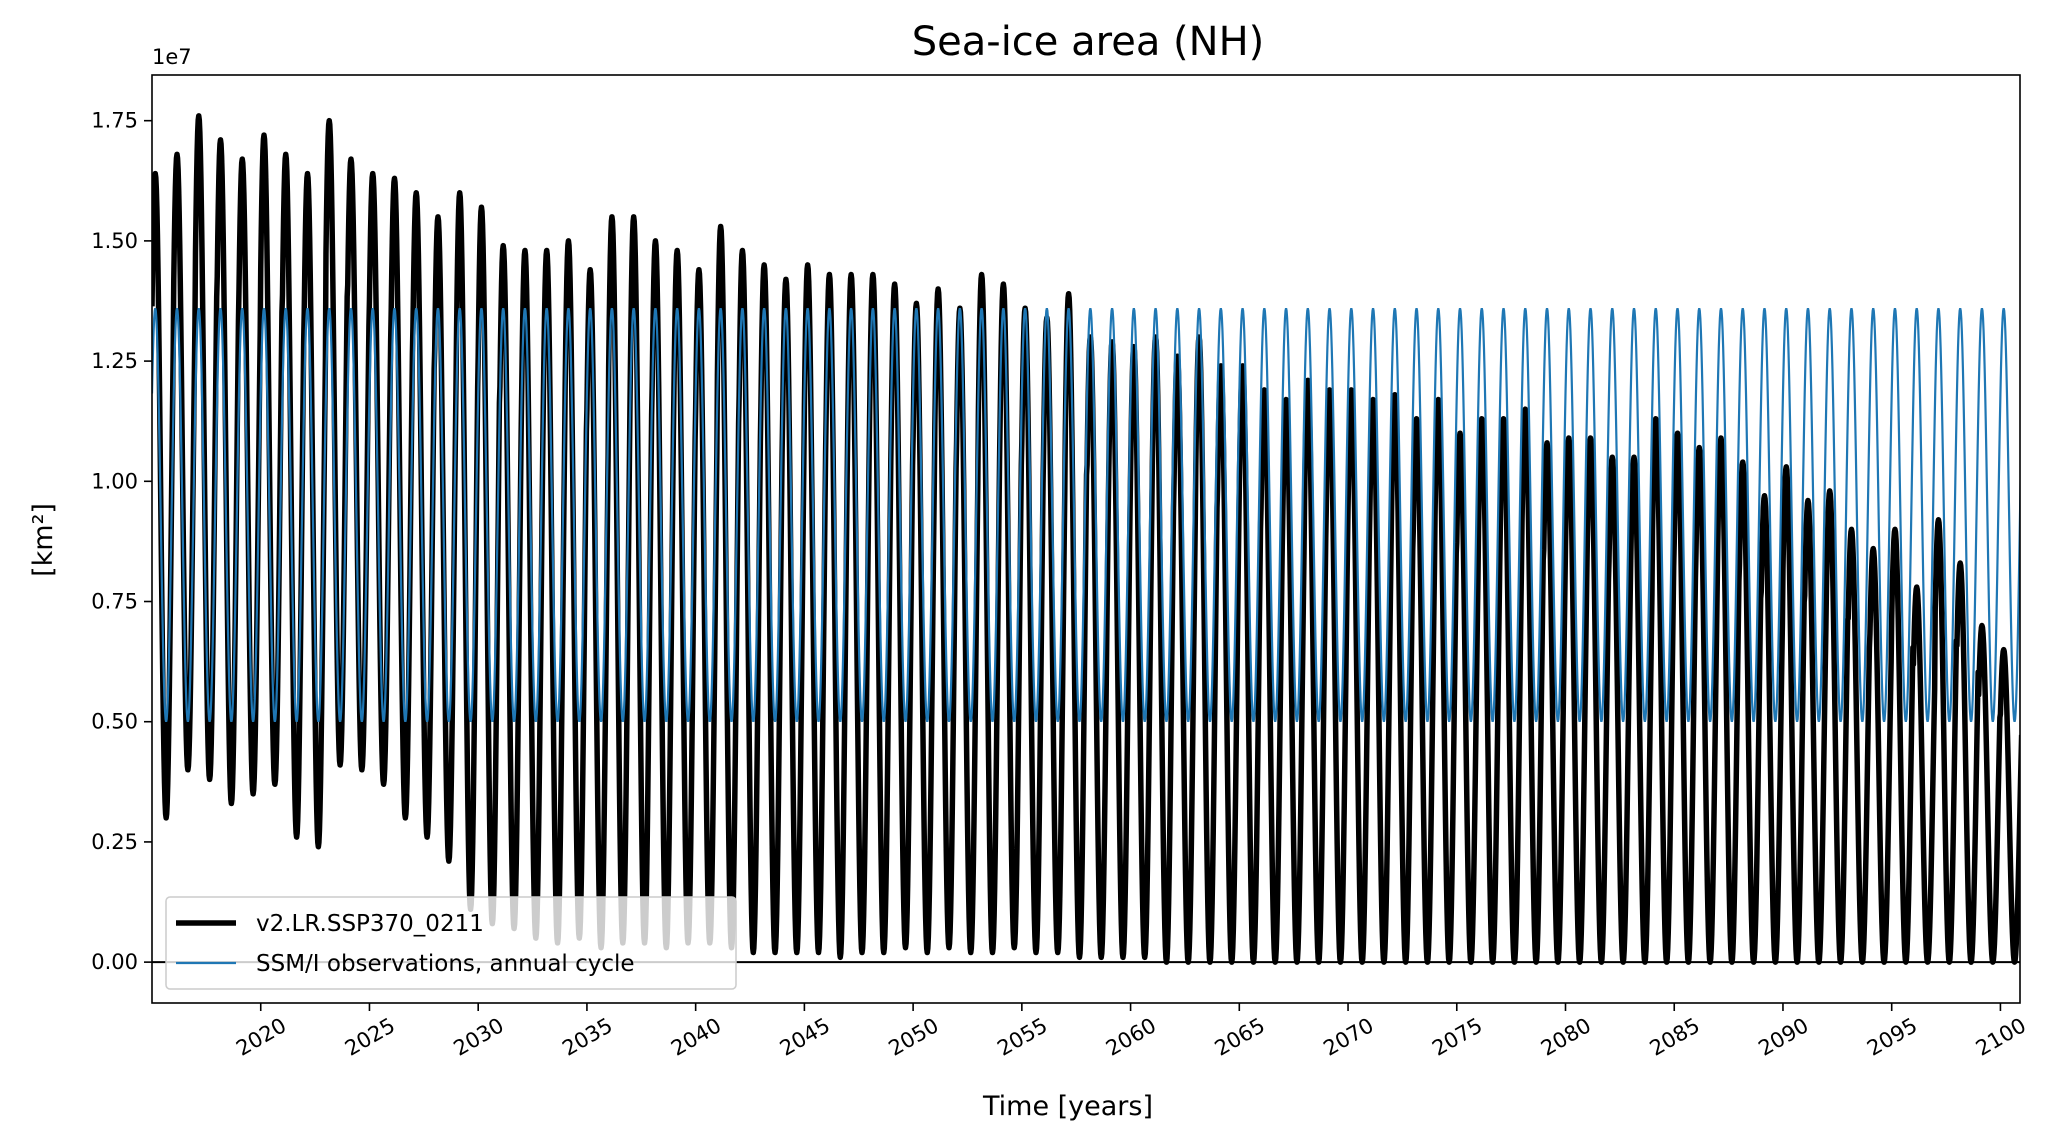  I want to click on chart-title: Sea-ice area (NH), so click(1088, 42).